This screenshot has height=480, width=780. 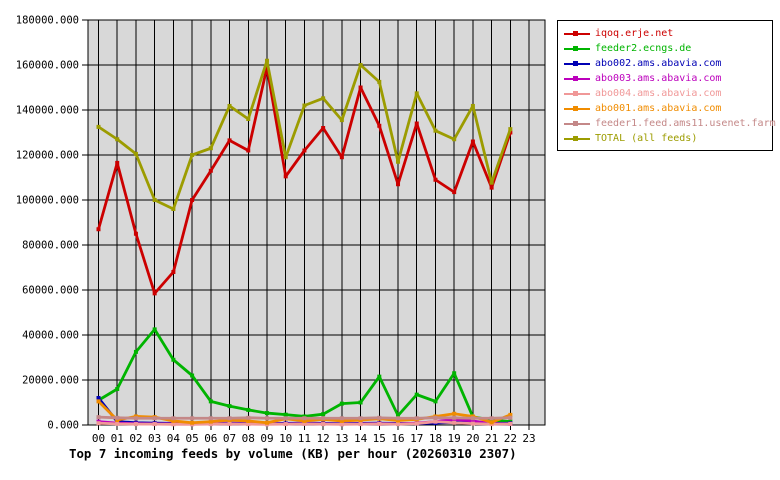 What do you see at coordinates (634, 33) in the screenshot?
I see `legend-label: iqoq.erje.net` at bounding box center [634, 33].